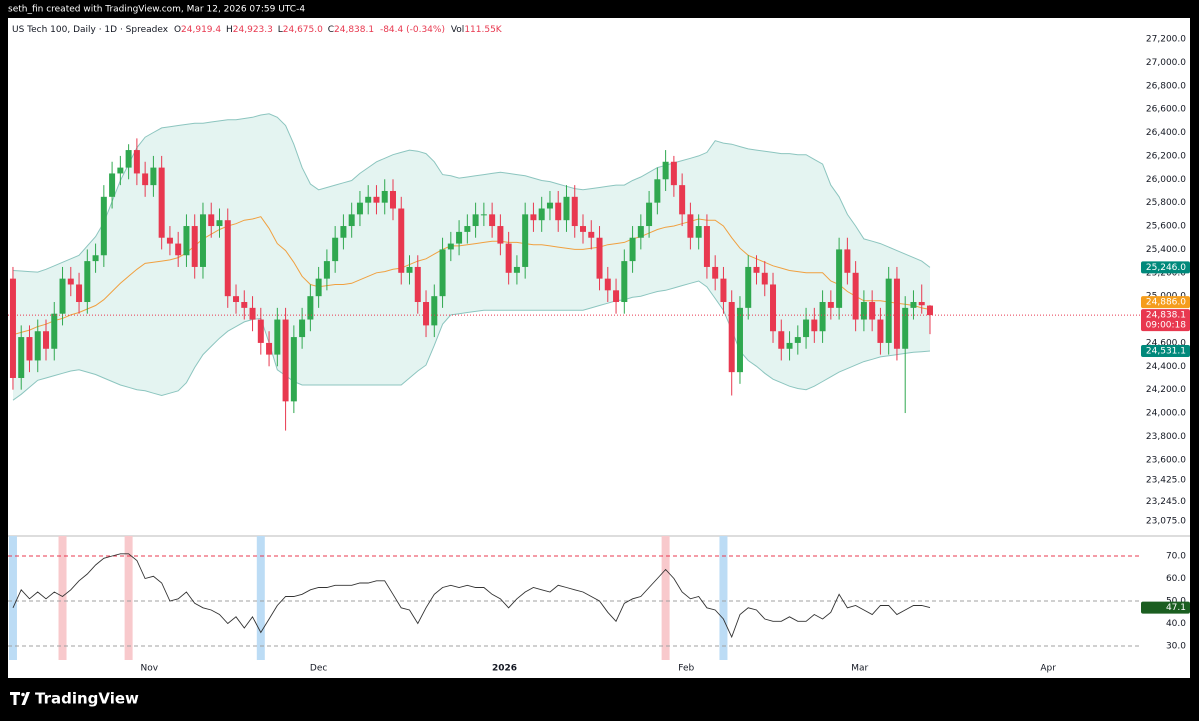 This screenshot has height=721, width=1199. Describe the element at coordinates (20, 698) in the screenshot. I see `brand-logo` at that location.